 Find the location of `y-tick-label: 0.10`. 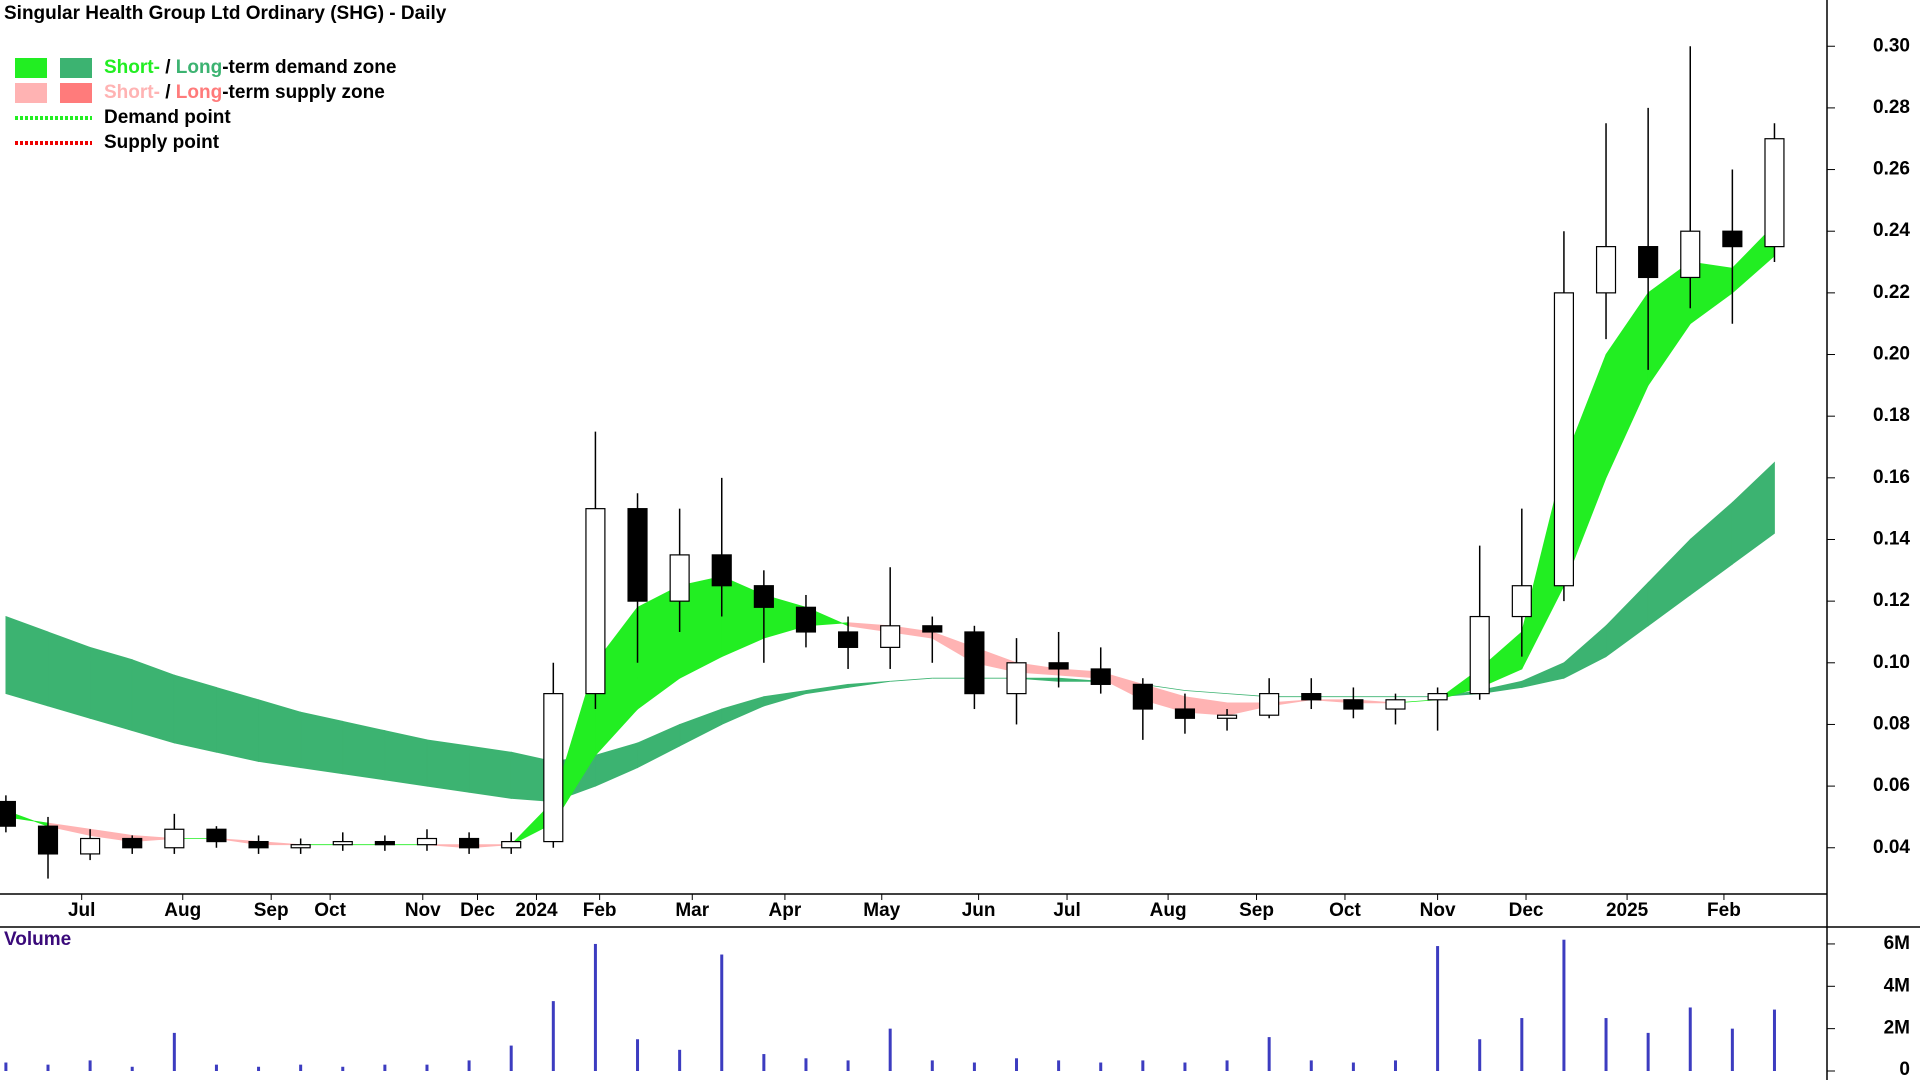

y-tick-label: 0.10 is located at coordinates (1891, 662).